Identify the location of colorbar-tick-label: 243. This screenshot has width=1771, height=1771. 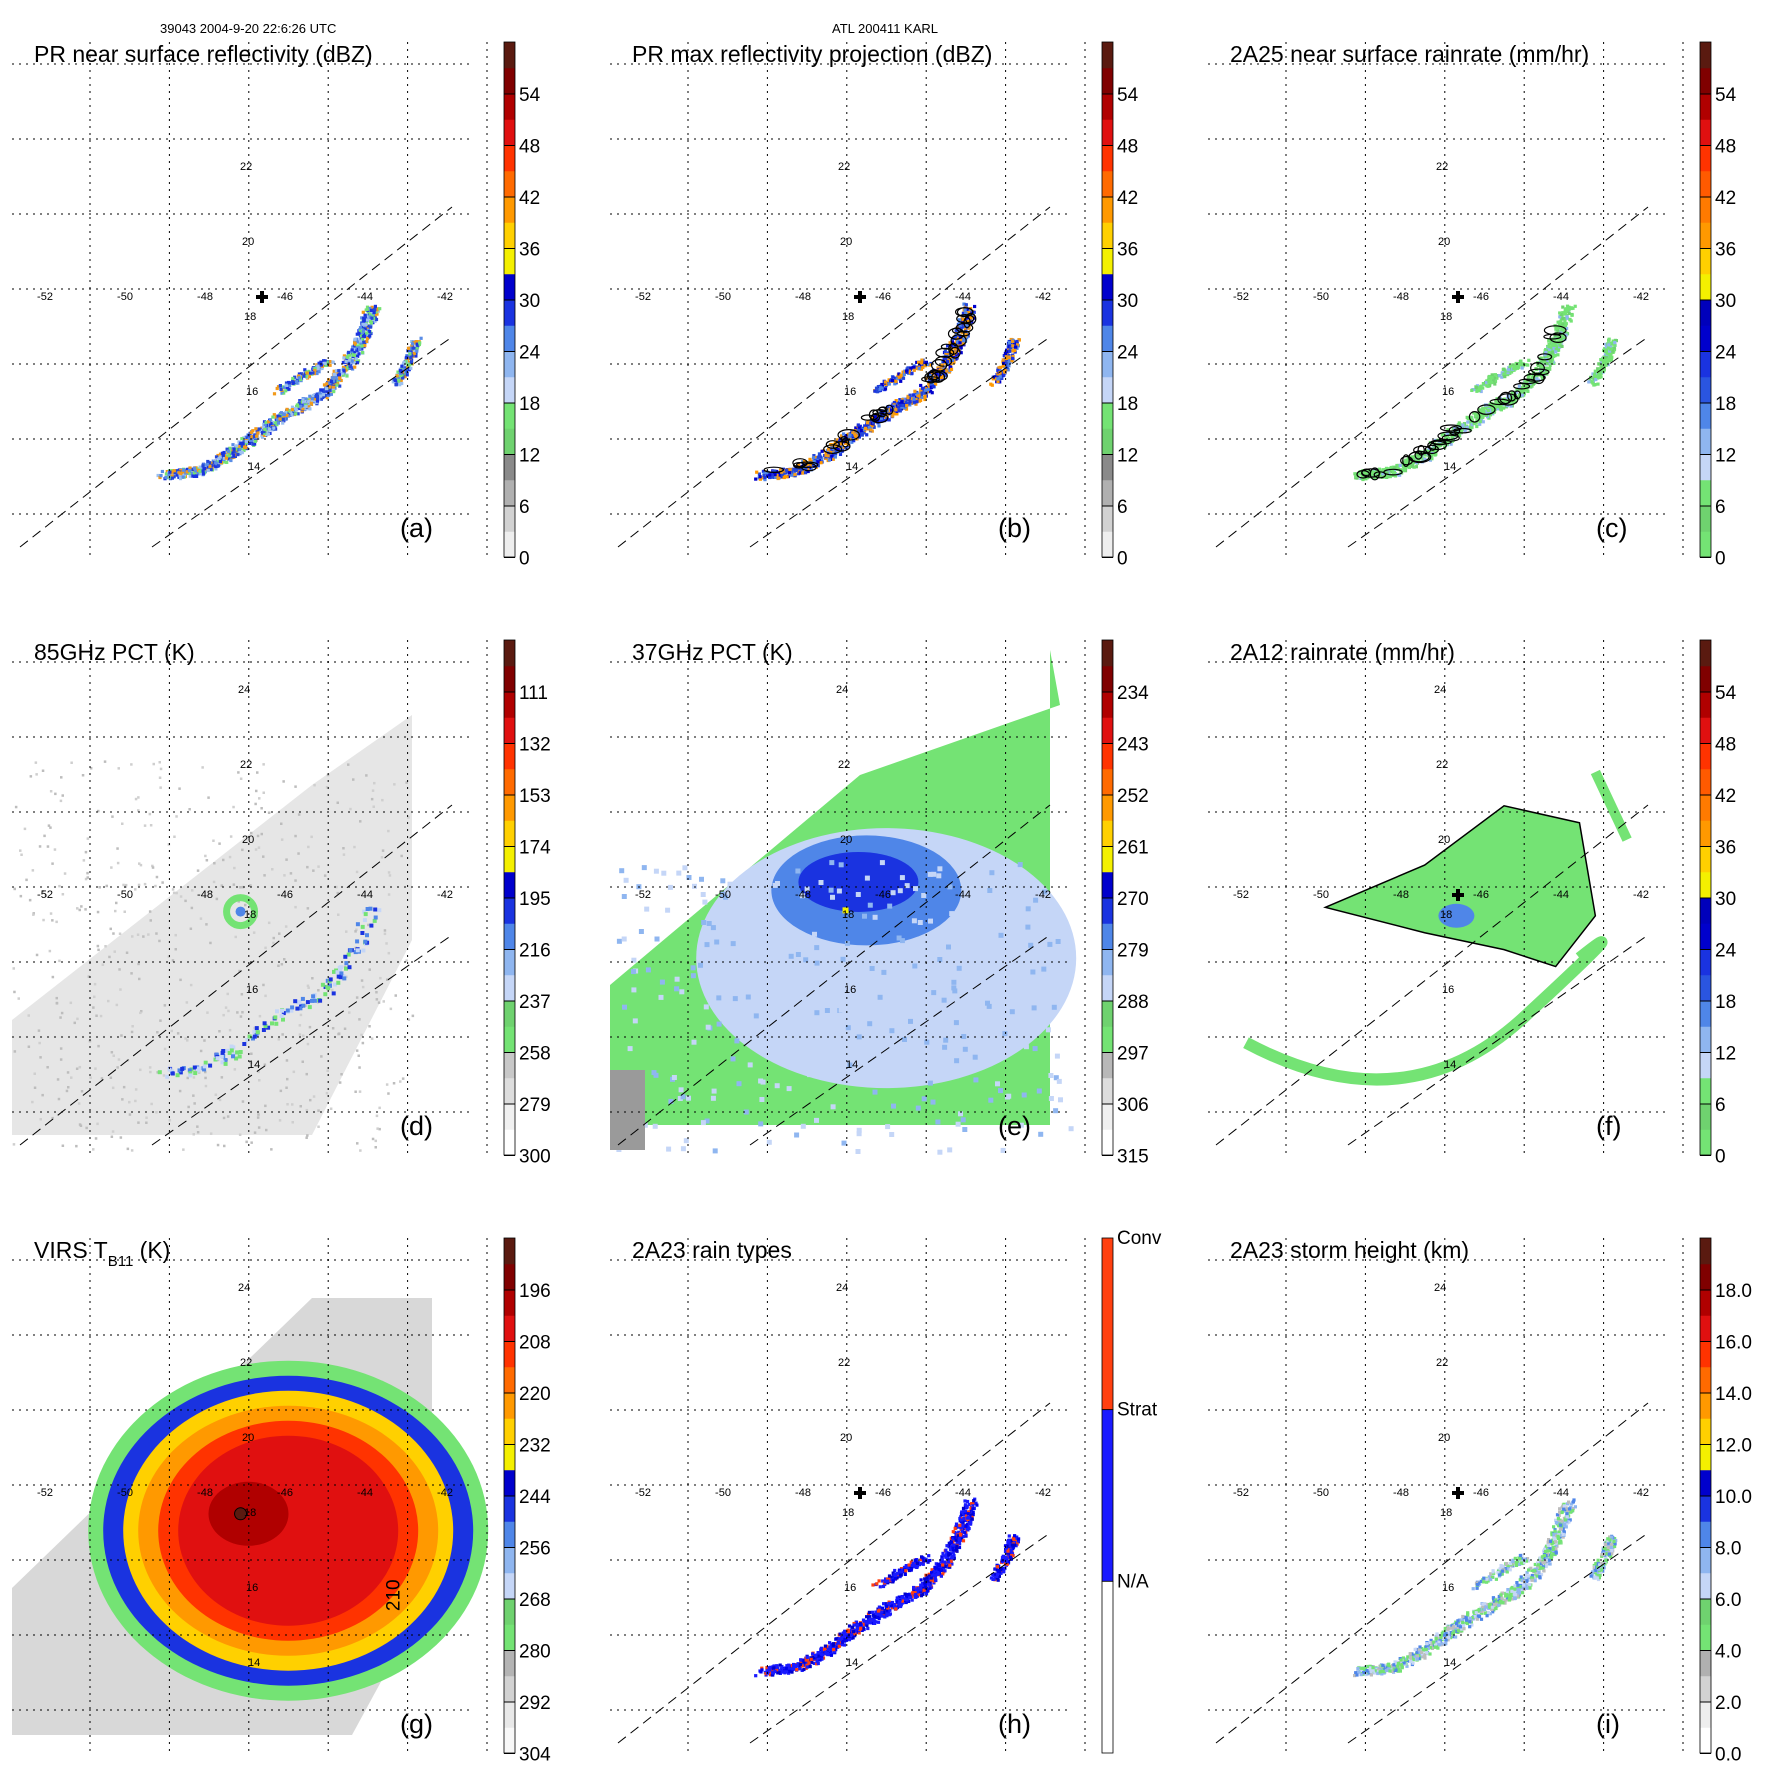
(1133, 745).